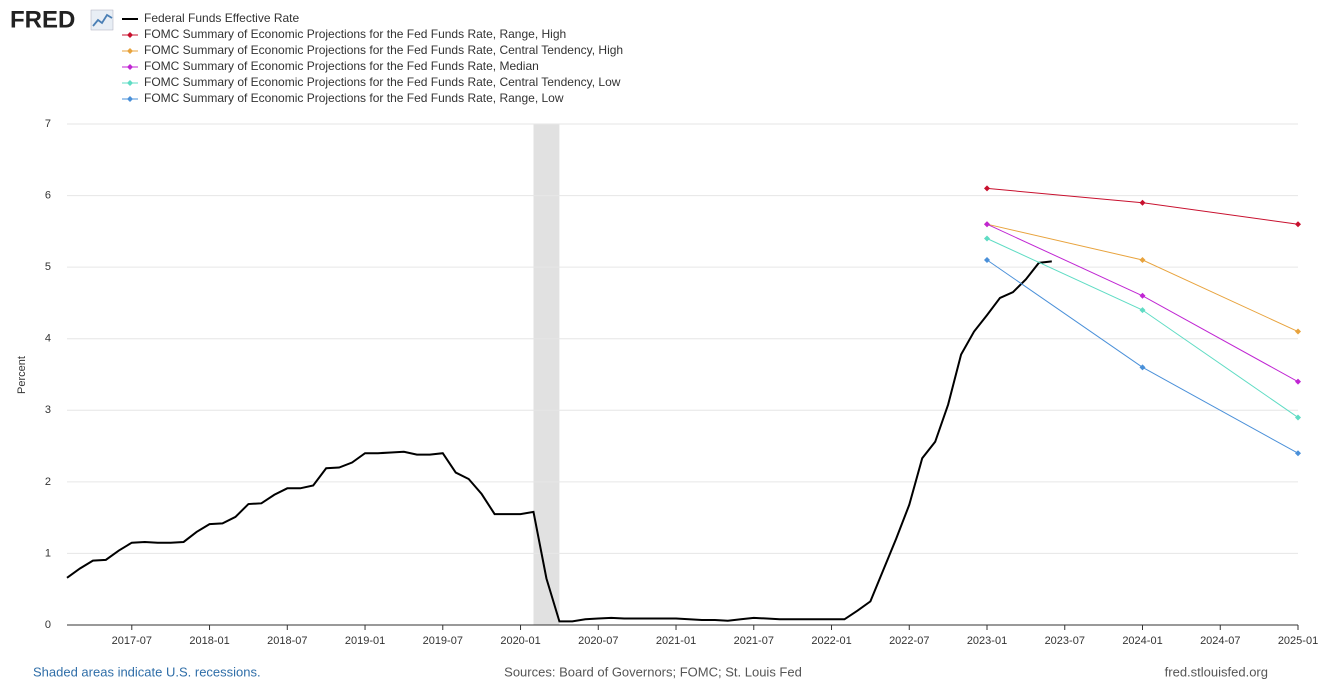  I want to click on y-tick-label: 2, so click(48, 482).